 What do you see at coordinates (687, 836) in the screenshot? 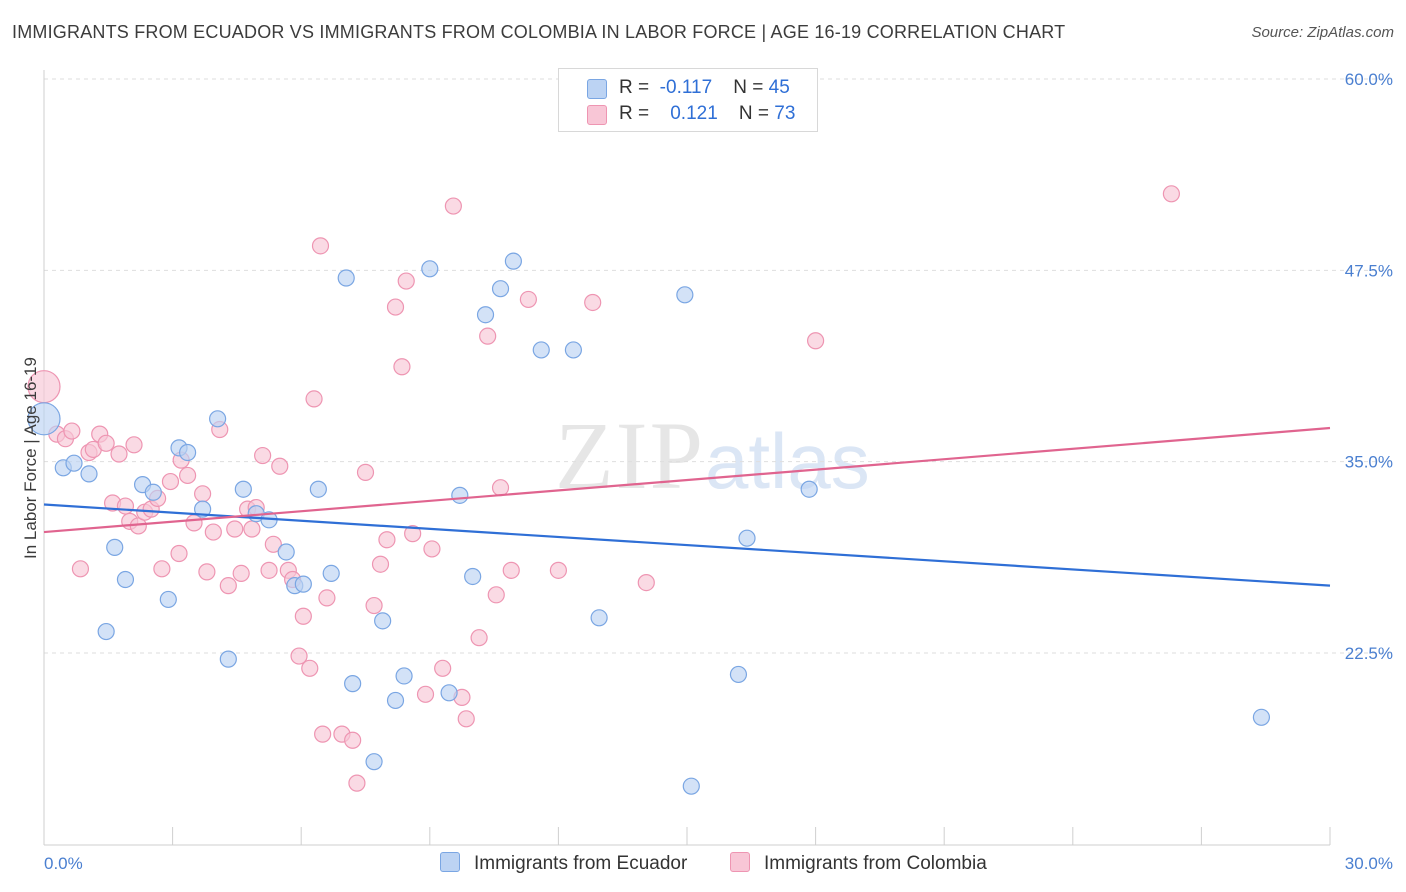
I see `x-ticks` at bounding box center [687, 836].